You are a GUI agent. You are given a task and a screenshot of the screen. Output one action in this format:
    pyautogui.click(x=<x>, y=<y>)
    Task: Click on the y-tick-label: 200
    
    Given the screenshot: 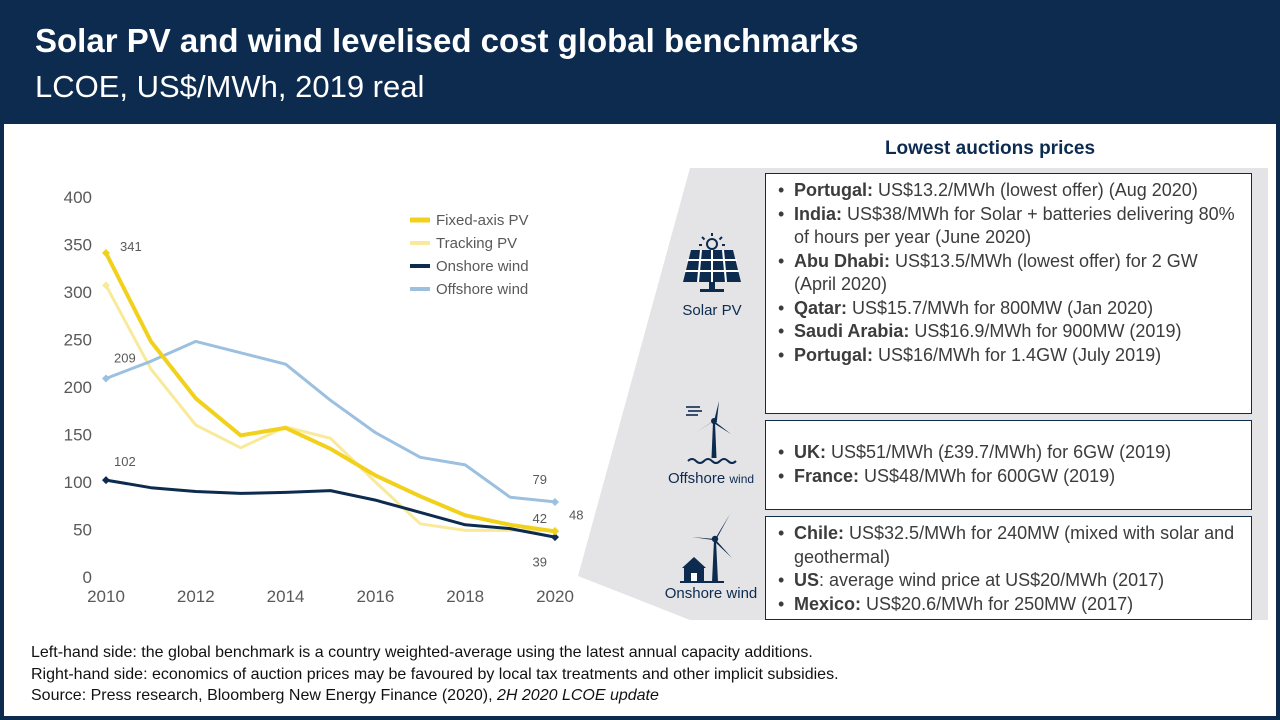 What is the action you would take?
    pyautogui.click(x=78, y=387)
    